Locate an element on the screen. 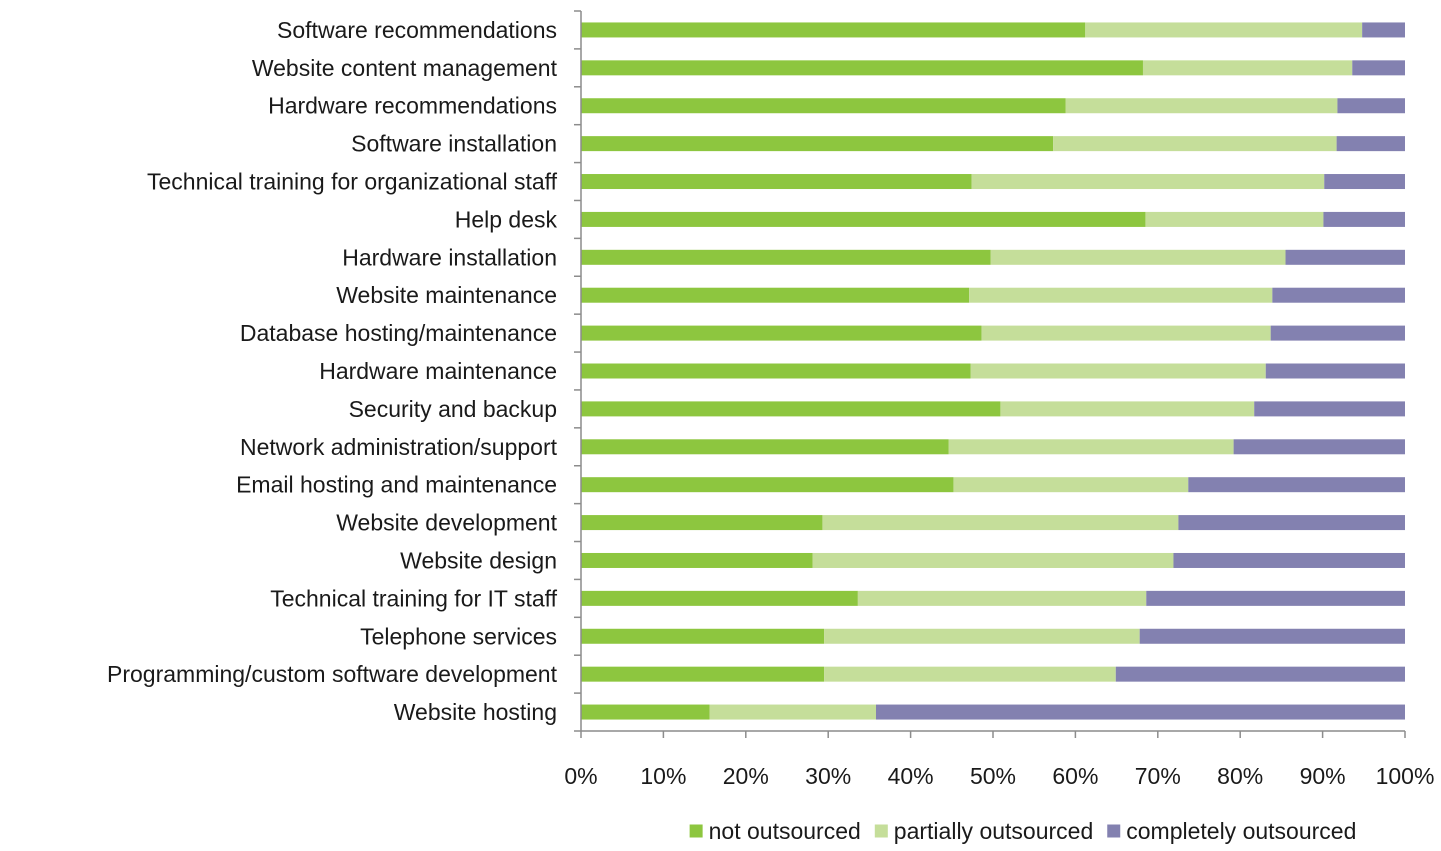  legend-label: partially outsourced is located at coordinates (993, 831).